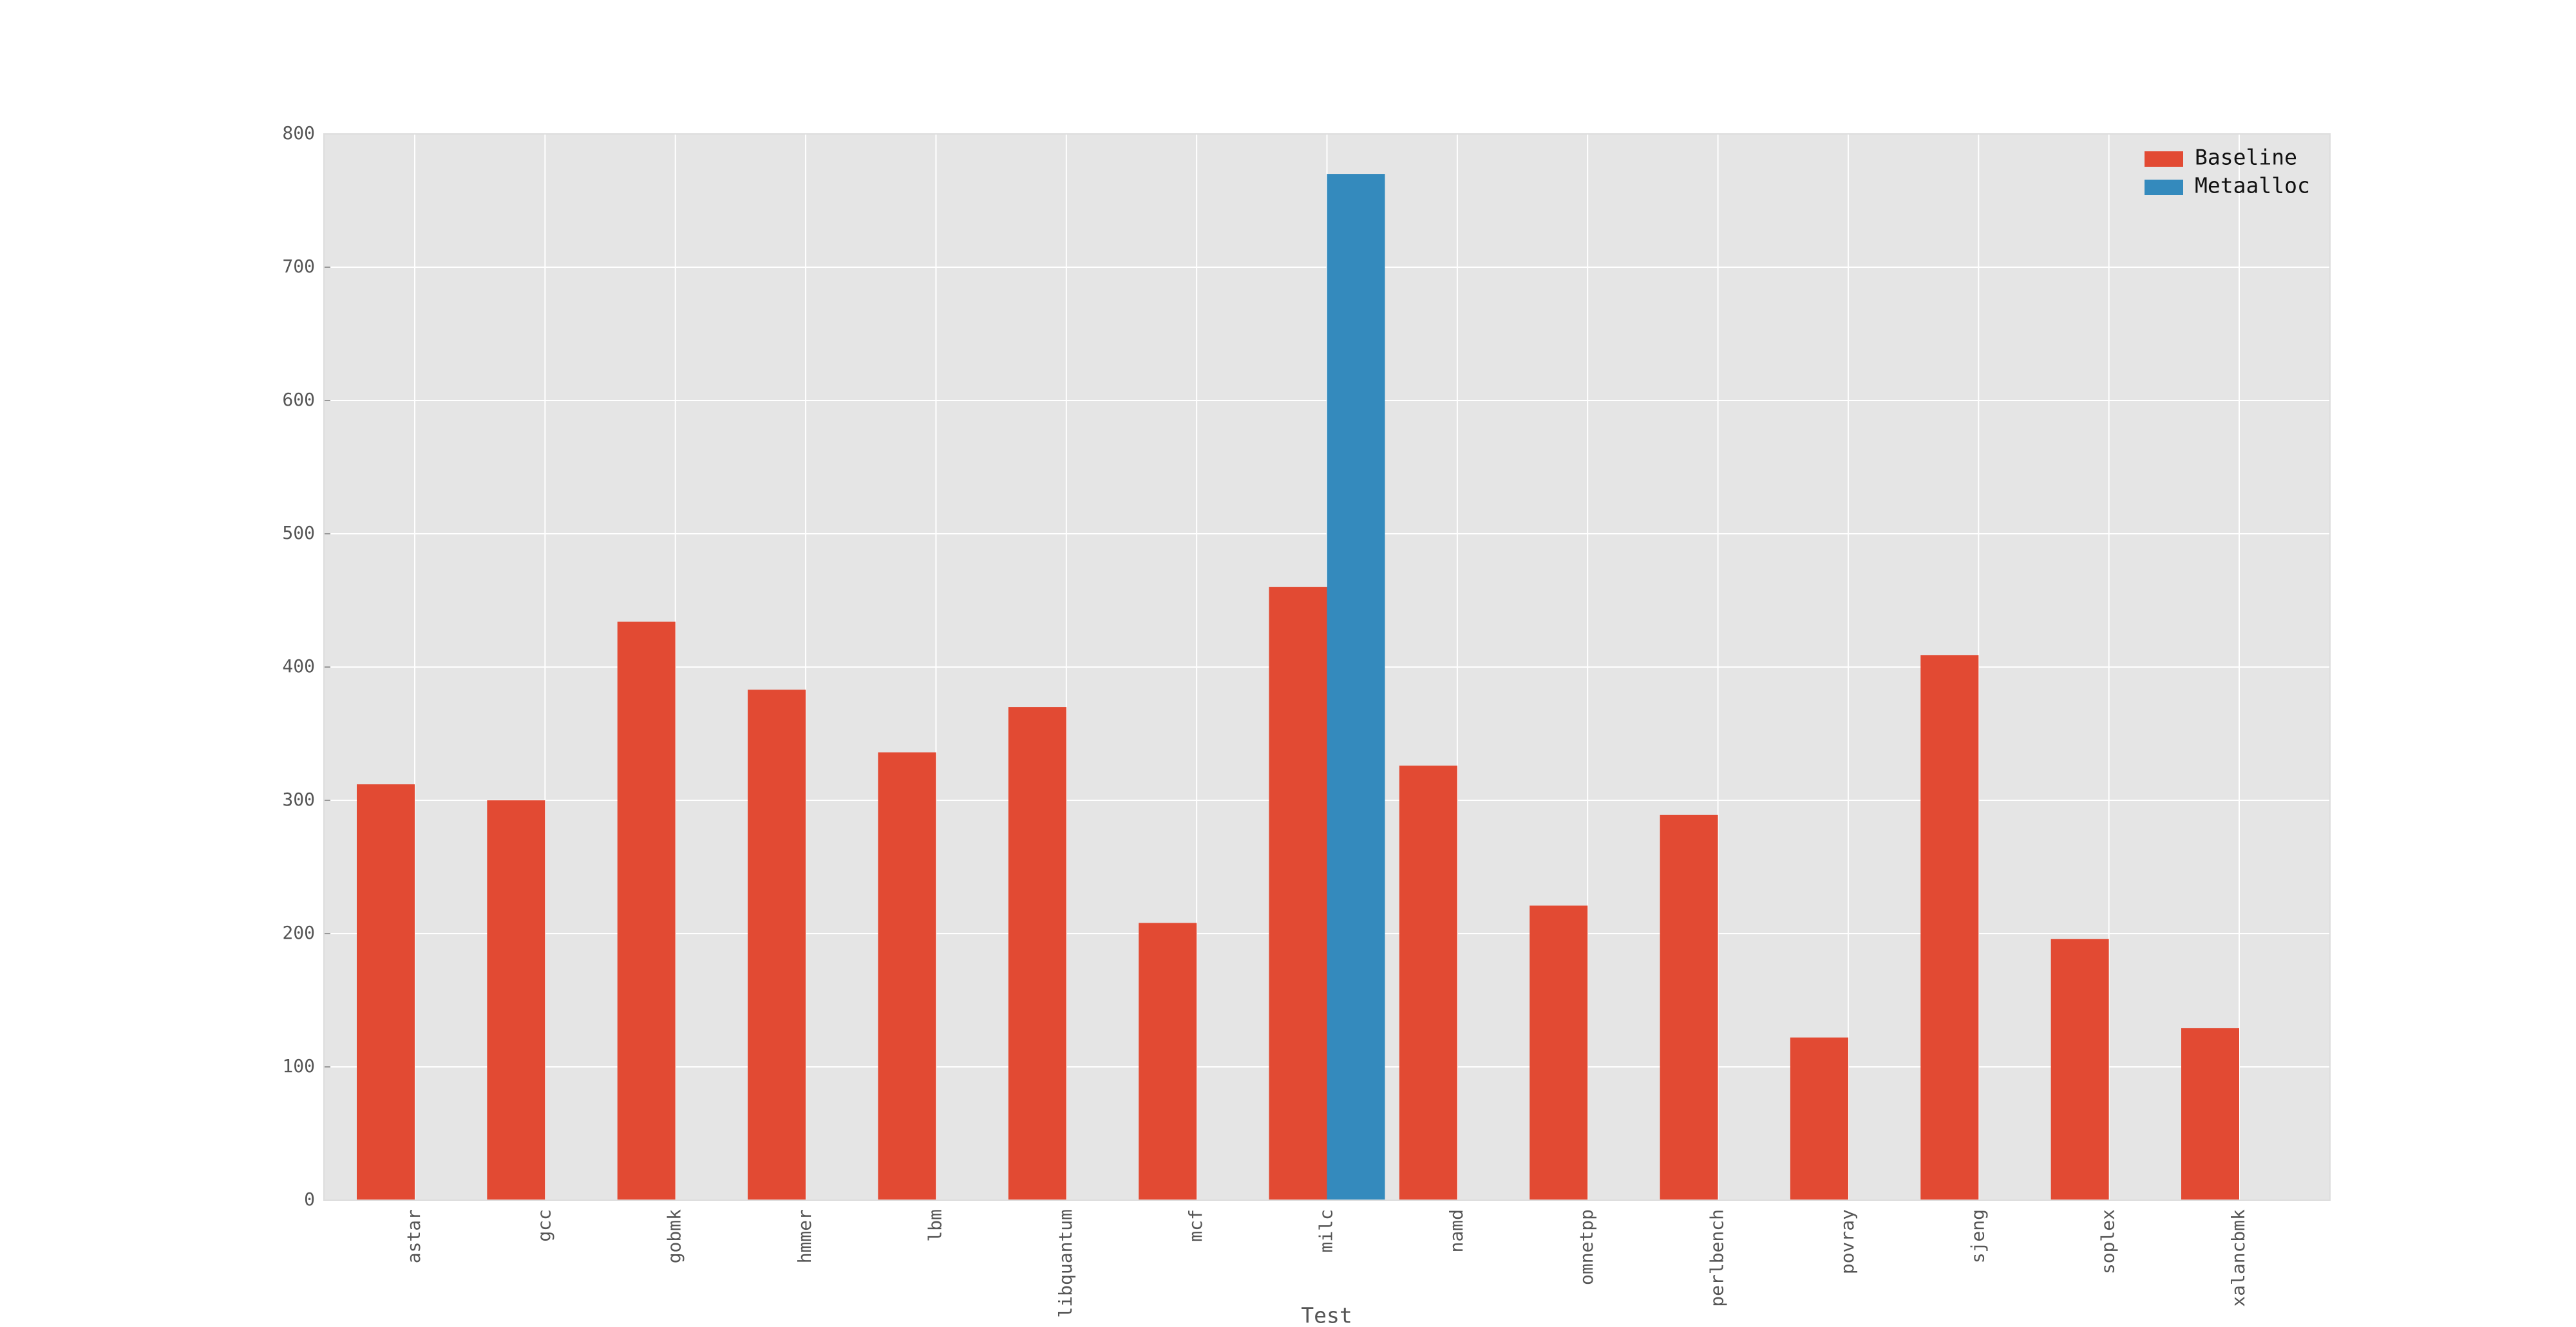  I want to click on x-tick-label: namd, so click(1457, 1230).